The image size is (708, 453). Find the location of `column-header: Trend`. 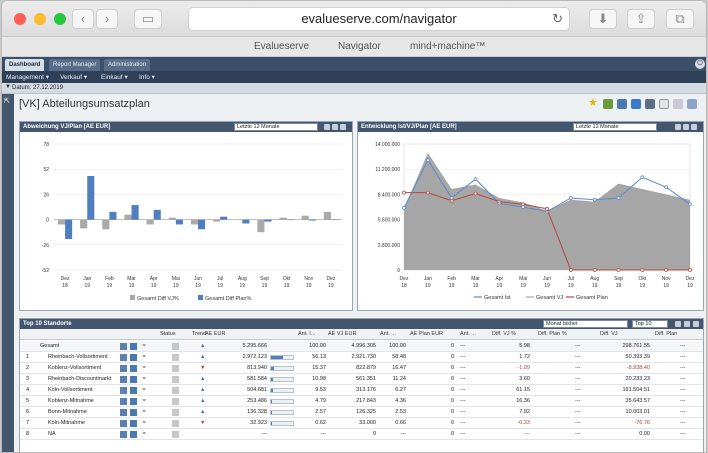

column-header: Trend is located at coordinates (199, 334).